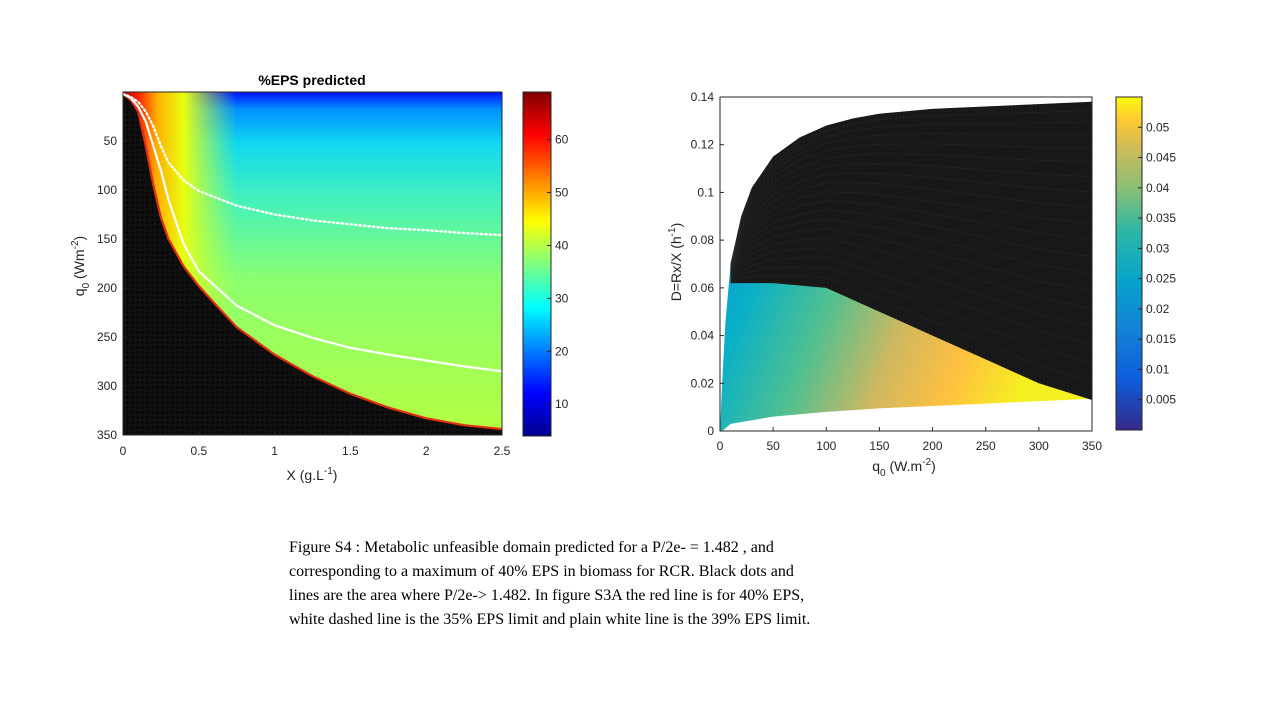 Image resolution: width=1280 pixels, height=720 pixels. I want to click on y-tick-label: 300, so click(107, 386).